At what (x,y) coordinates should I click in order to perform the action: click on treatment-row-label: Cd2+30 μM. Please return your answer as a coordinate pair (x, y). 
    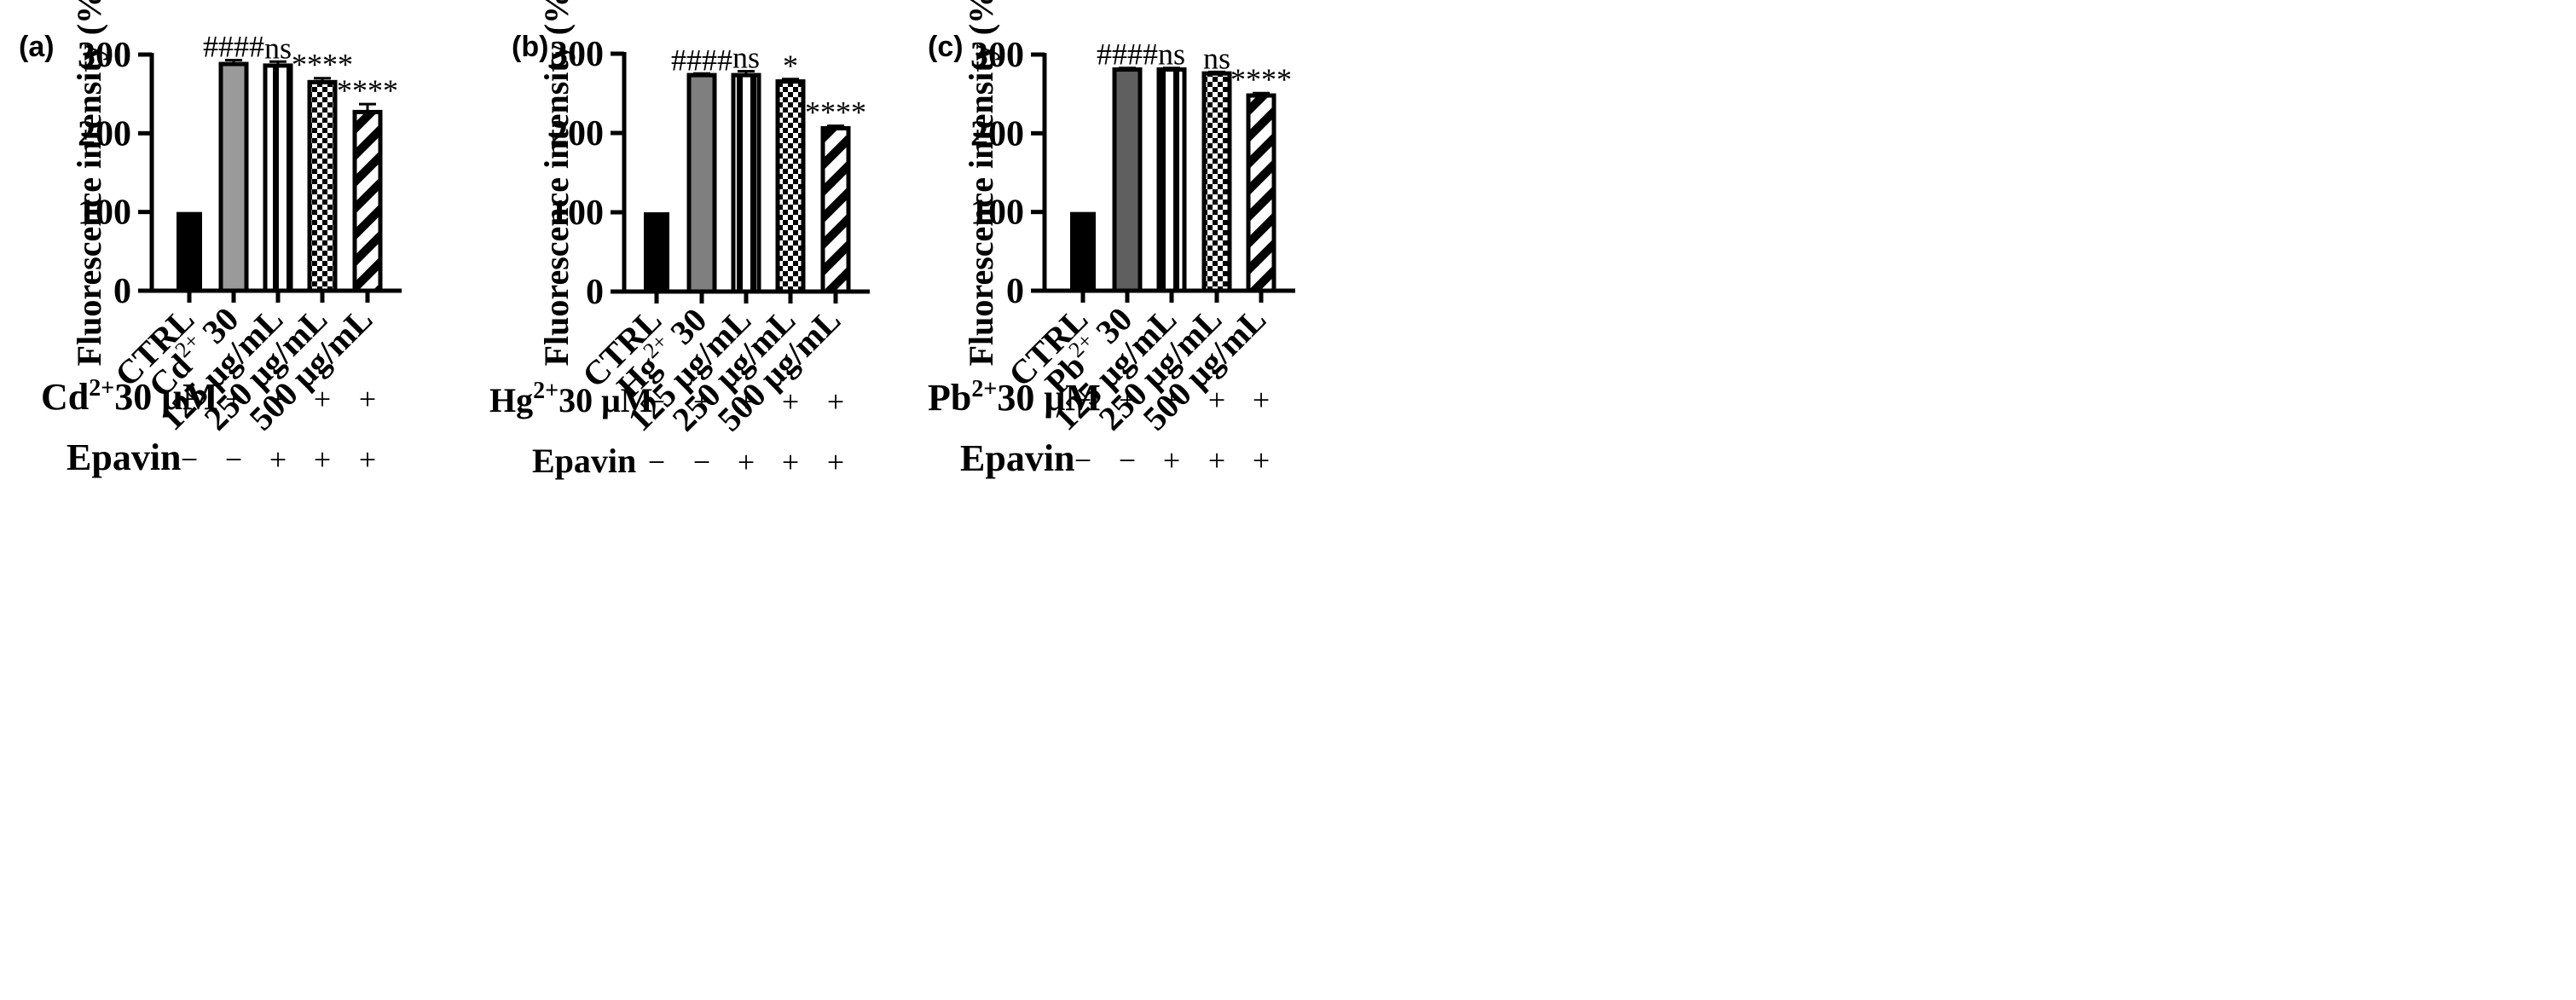
    Looking at the image, I should click on (129, 396).